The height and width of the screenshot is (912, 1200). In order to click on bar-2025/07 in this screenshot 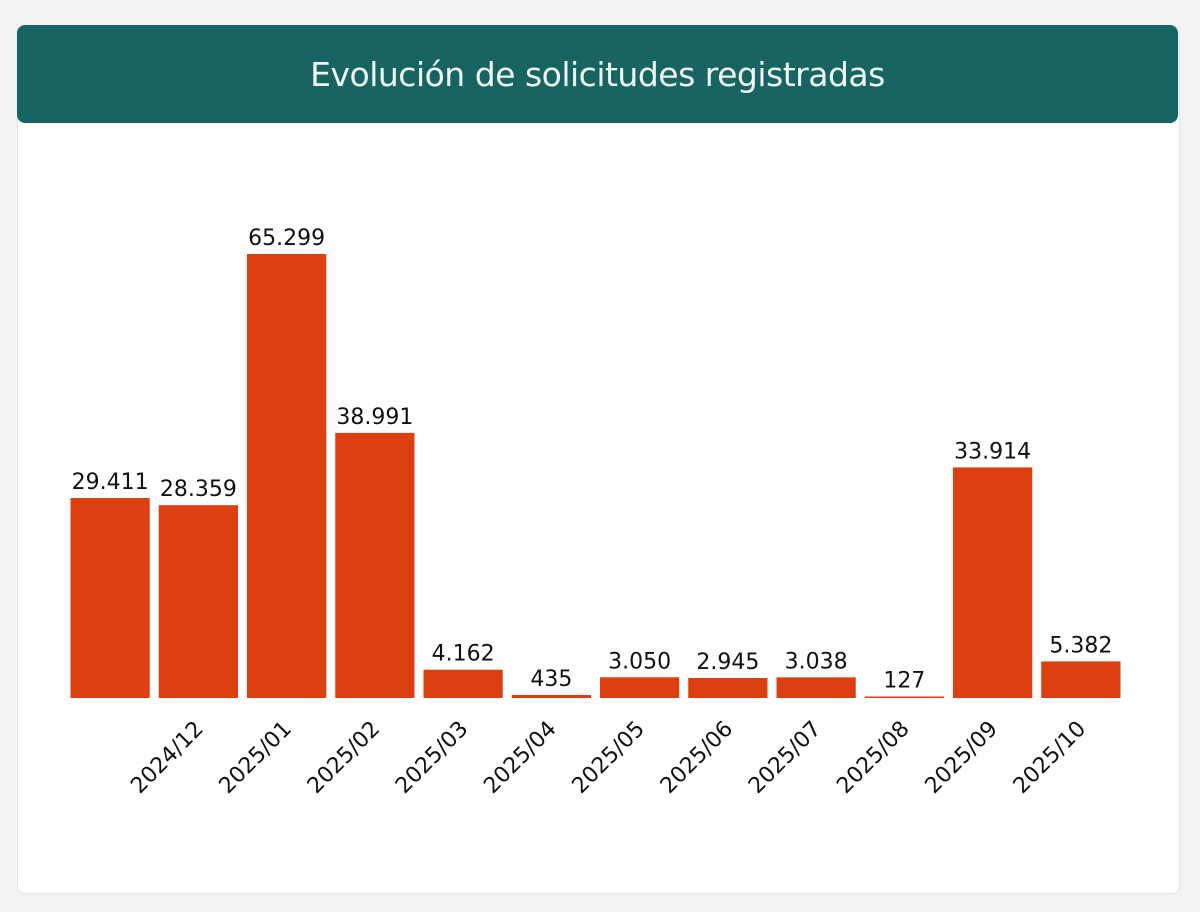, I will do `click(816, 687)`.